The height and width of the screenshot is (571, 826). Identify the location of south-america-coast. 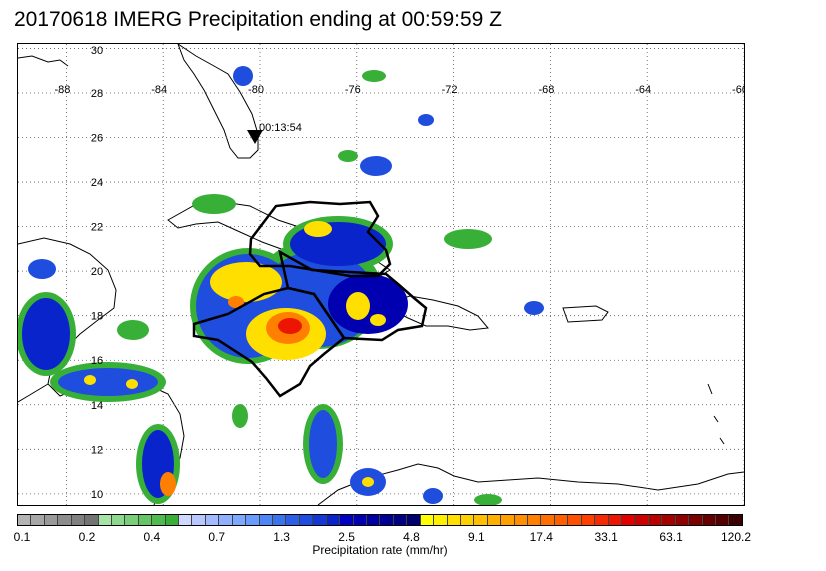
(530, 484).